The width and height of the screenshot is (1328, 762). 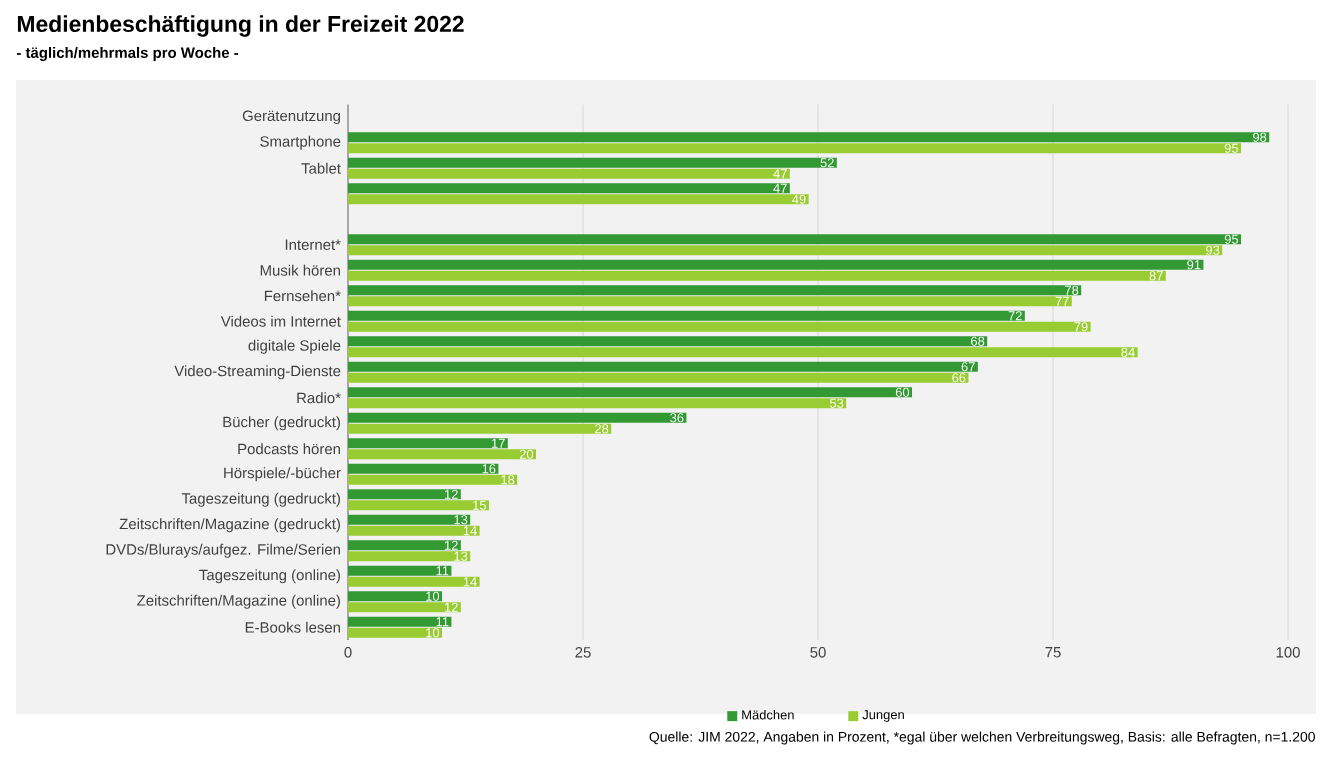 I want to click on chart-title: Medienbeschäftigung in der Freizeit 2022, so click(x=240, y=26).